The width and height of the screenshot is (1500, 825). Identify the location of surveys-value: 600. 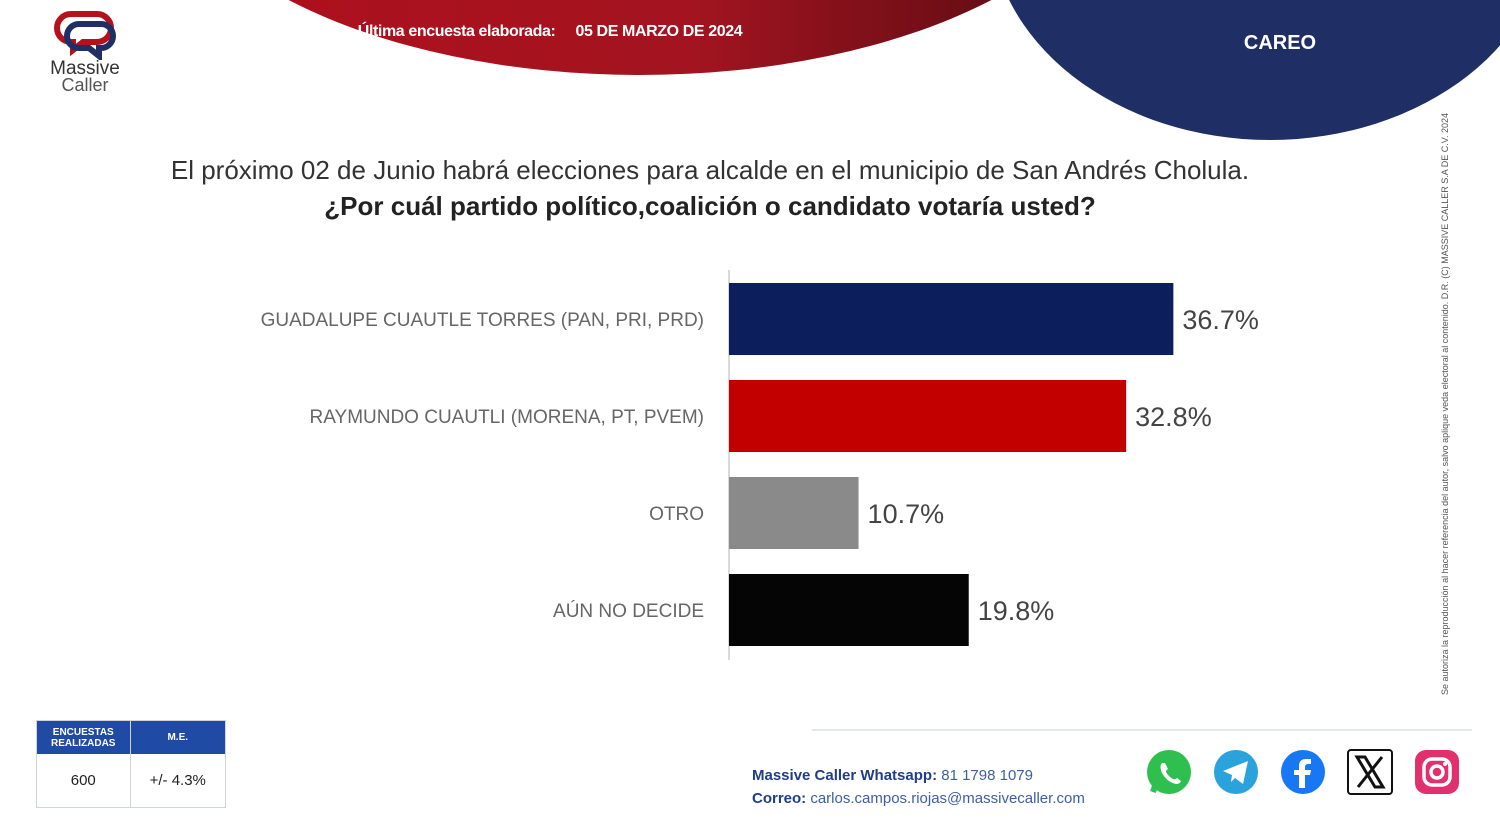
(84, 780).